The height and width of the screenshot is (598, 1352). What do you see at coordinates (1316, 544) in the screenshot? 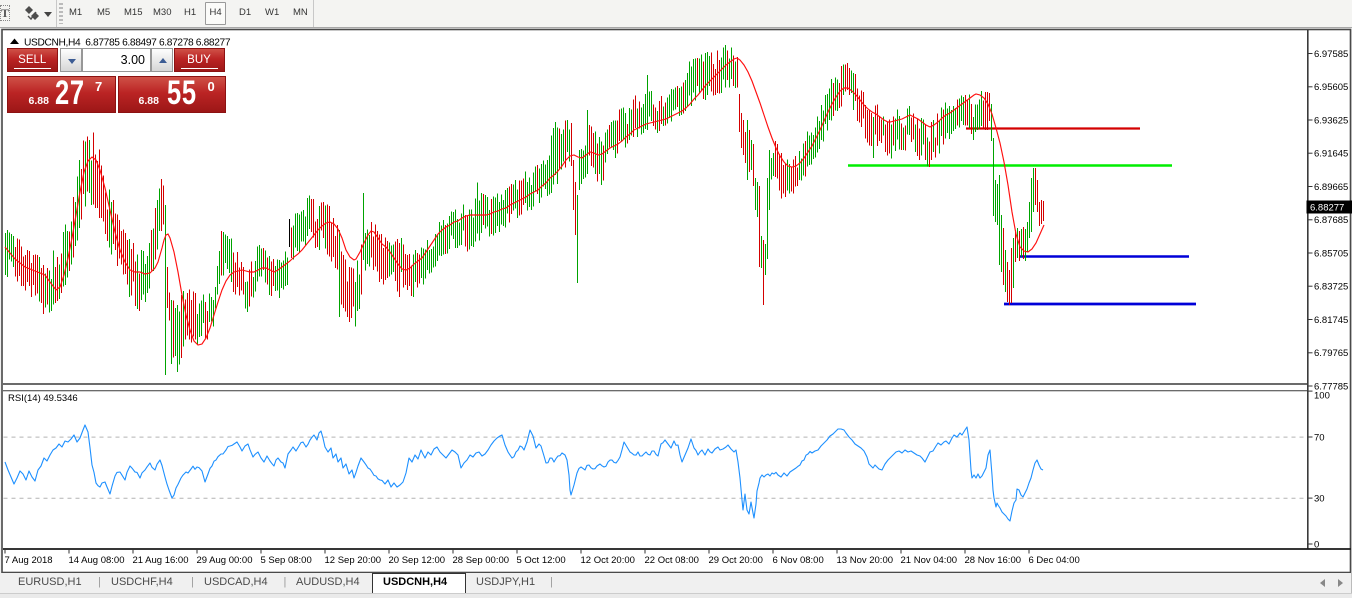
I see `svg-text: 0` at bounding box center [1316, 544].